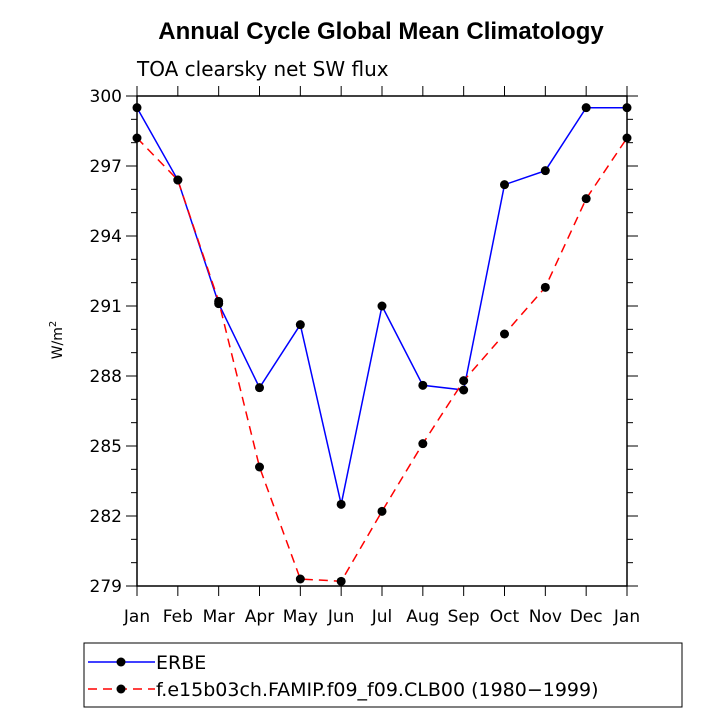 The image size is (727, 727). I want to click on y-tick-label: 291, so click(106, 307).